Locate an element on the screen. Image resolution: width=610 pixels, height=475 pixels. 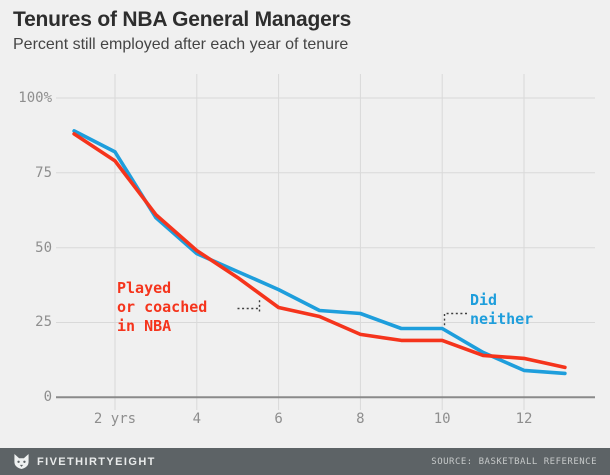
y-tick-label: 0 is located at coordinates (47, 397).